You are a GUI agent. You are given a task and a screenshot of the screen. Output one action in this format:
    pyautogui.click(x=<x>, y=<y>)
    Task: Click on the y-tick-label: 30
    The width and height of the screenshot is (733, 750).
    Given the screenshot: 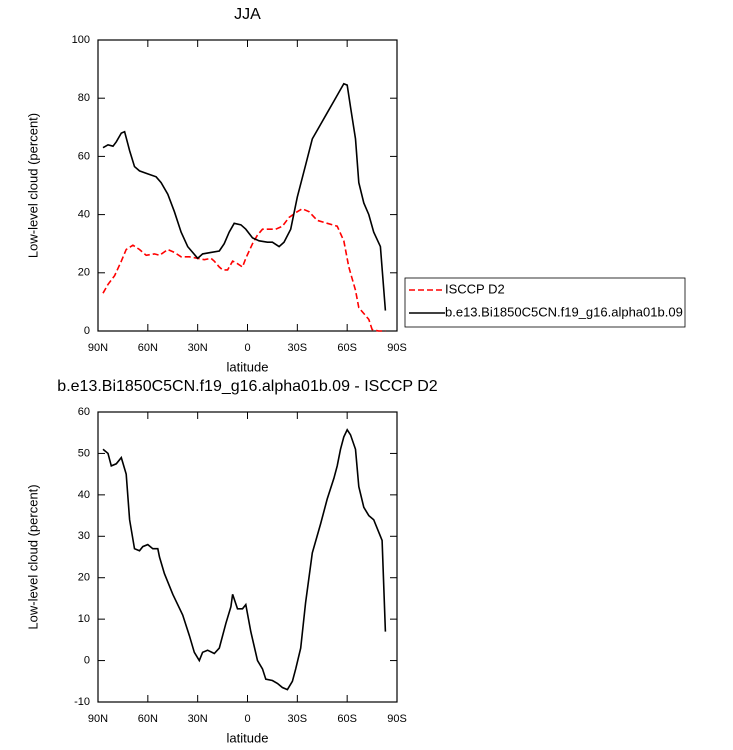 What is the action you would take?
    pyautogui.click(x=84, y=536)
    